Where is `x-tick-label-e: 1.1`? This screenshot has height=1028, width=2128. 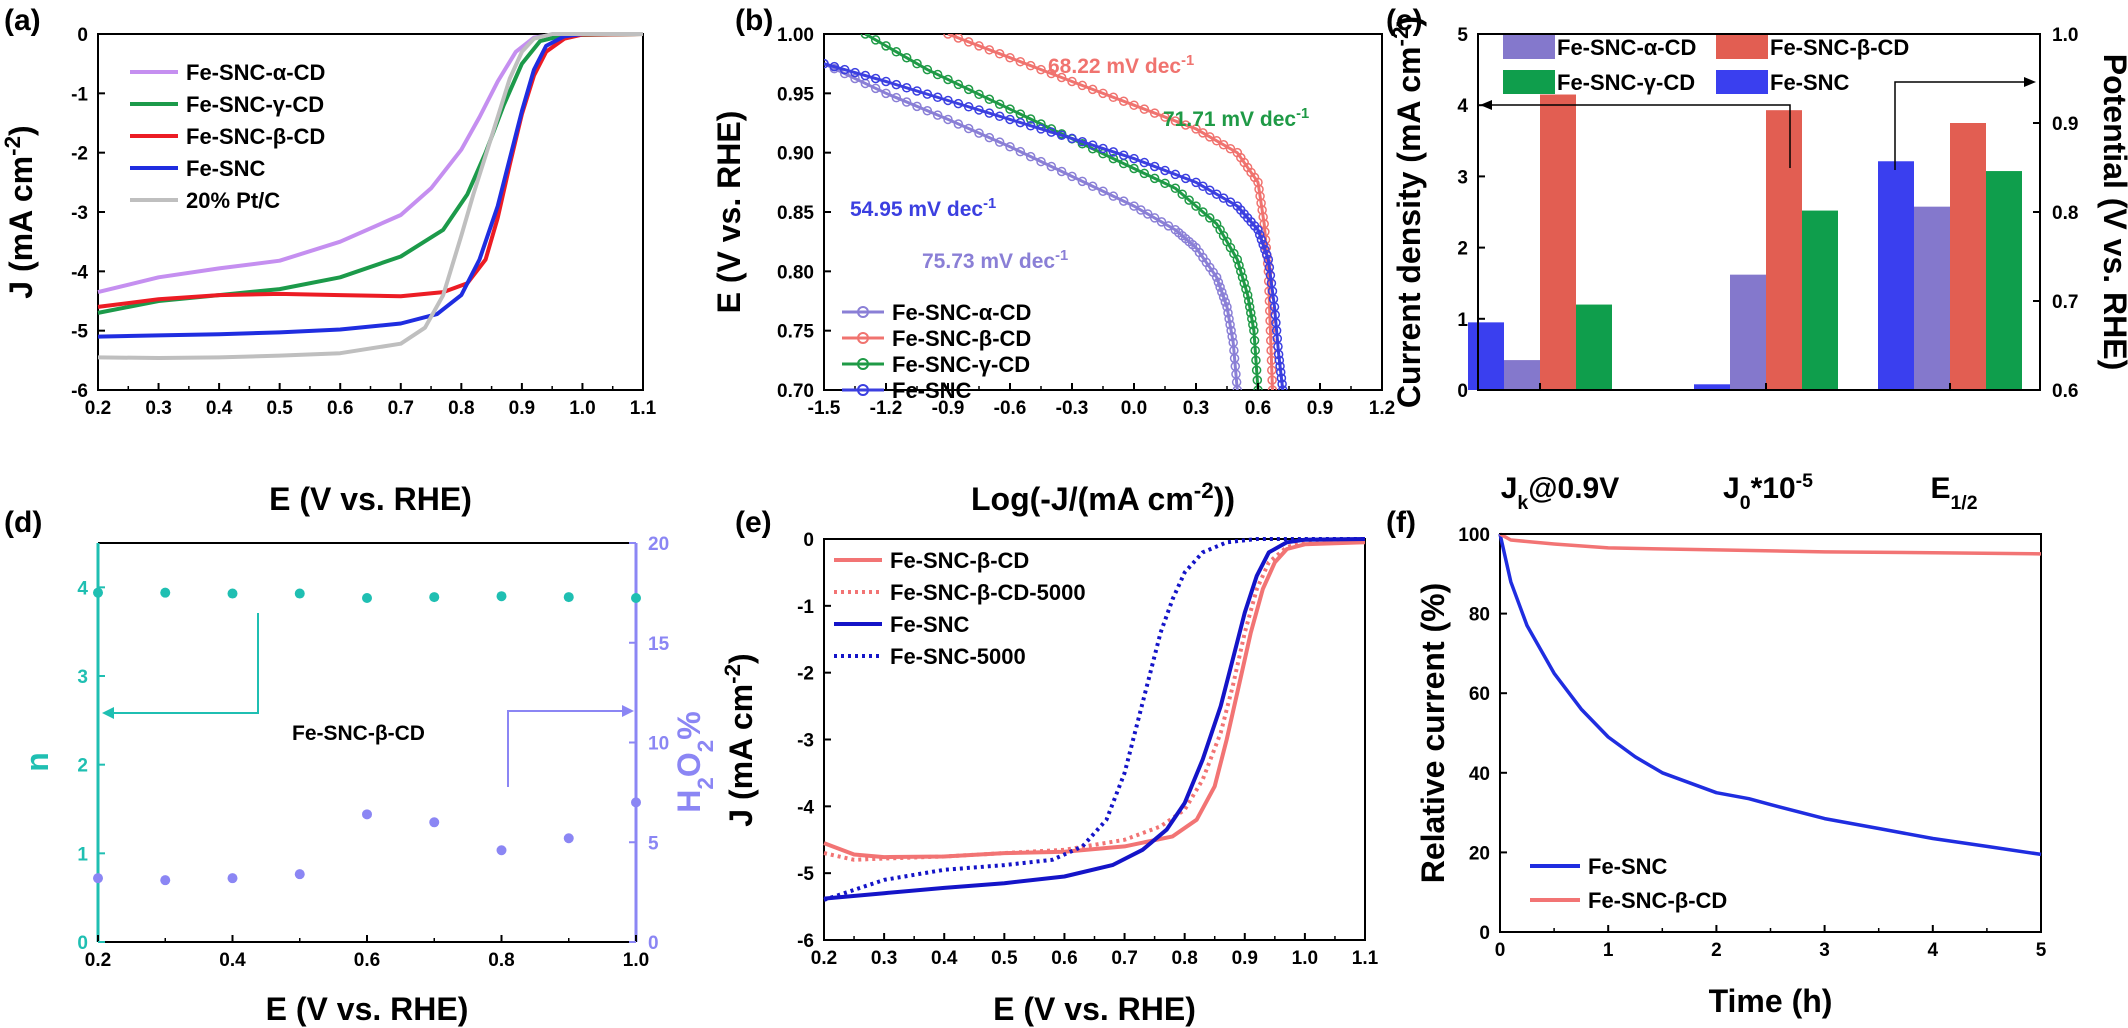
x-tick-label-e: 1.1 is located at coordinates (1365, 958).